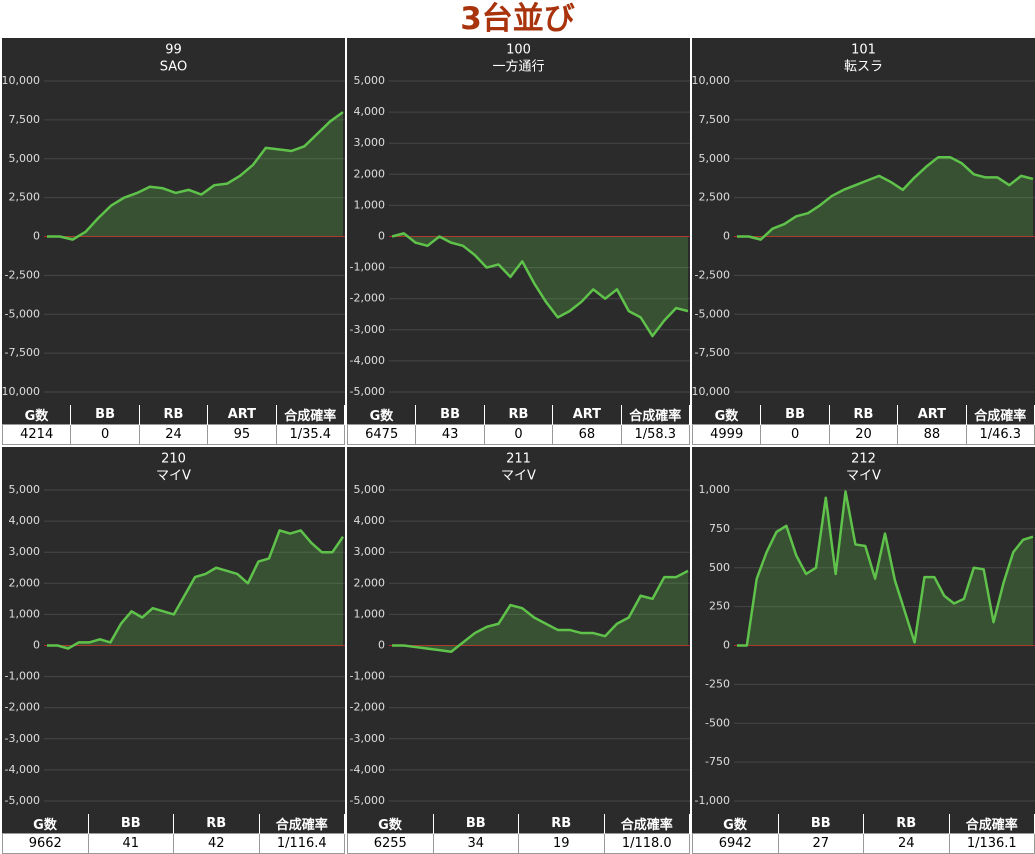 The height and width of the screenshot is (854, 1035). I want to click on table-cell: 95, so click(242, 434).